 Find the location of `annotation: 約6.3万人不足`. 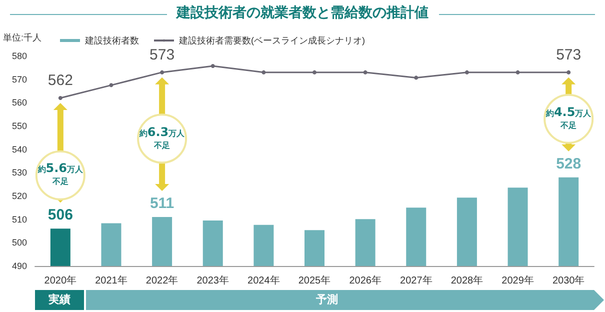

annotation: 約6.3万人不足 is located at coordinates (162, 138).